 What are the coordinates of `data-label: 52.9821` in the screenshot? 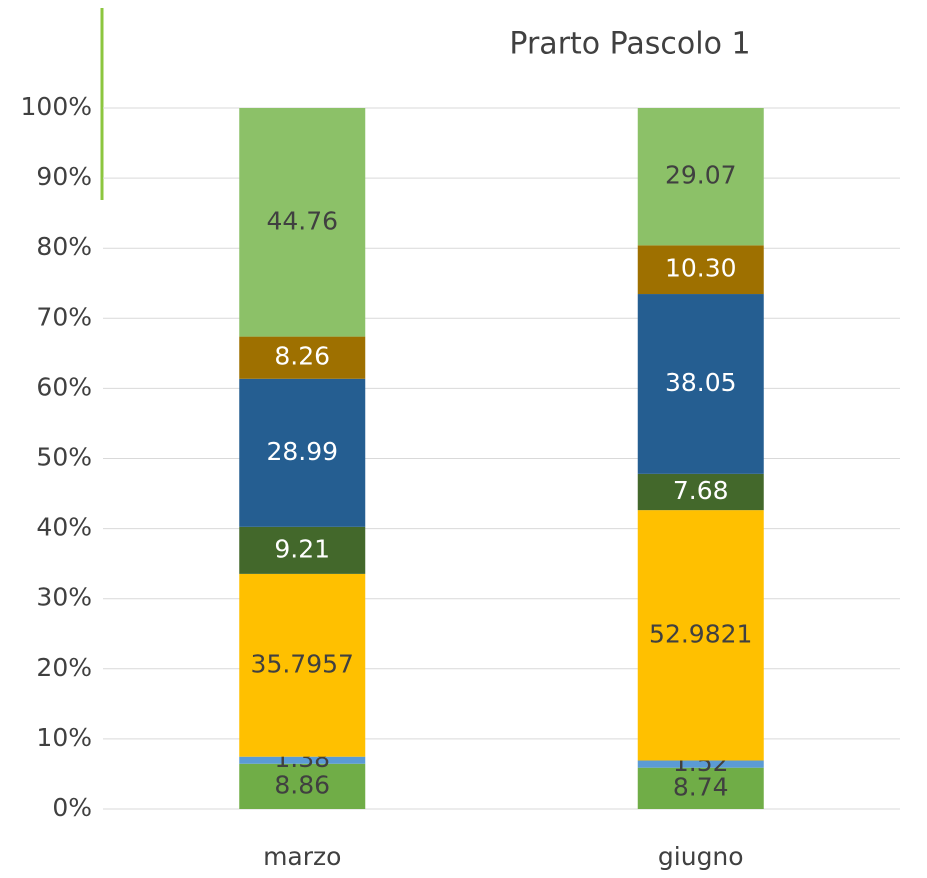 It's located at (700, 633).